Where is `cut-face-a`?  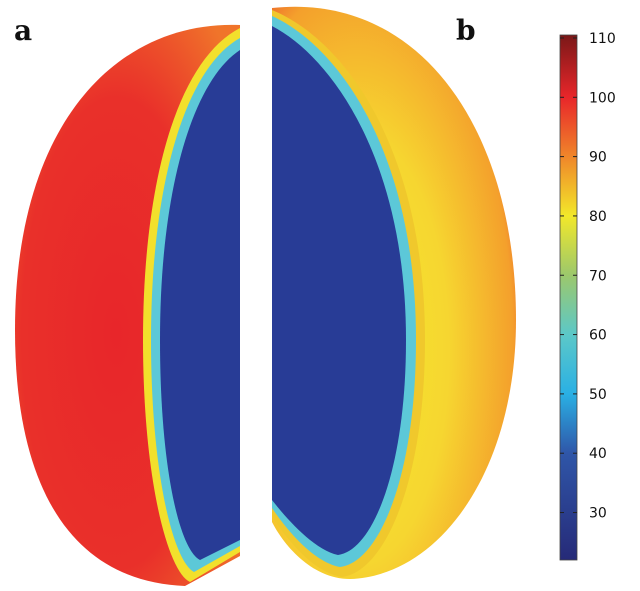 cut-face-a is located at coordinates (200, 305).